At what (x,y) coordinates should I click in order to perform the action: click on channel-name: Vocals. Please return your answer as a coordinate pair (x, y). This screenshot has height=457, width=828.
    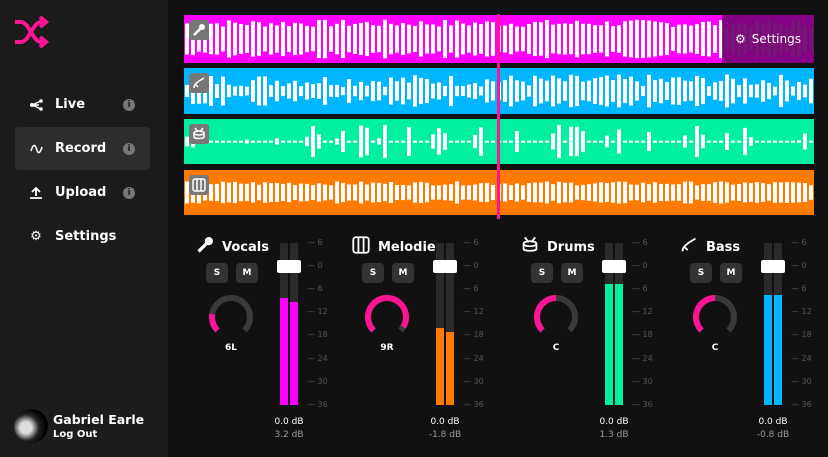
    Looking at the image, I should click on (245, 247).